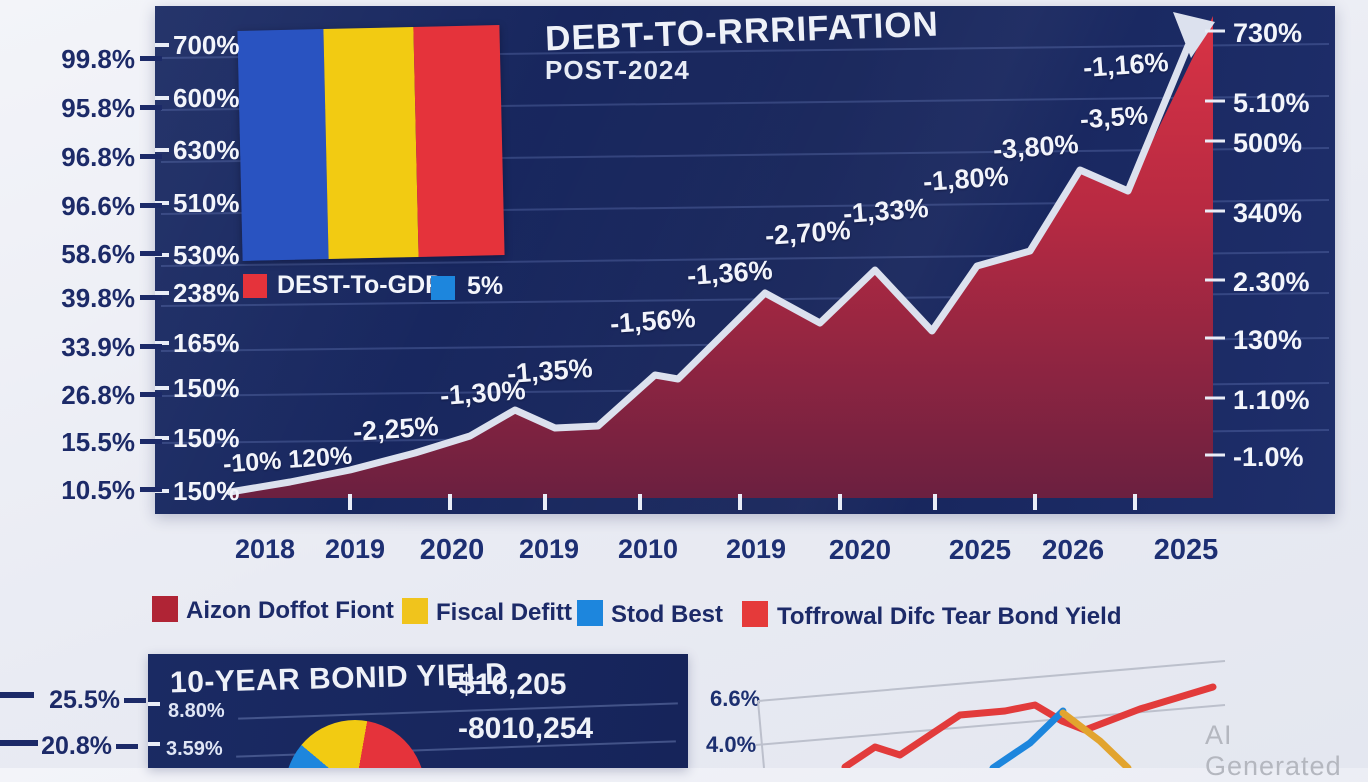  What do you see at coordinates (359, 285) in the screenshot?
I see `legend-label-debt-to-gdp: DEST-To-GDP` at bounding box center [359, 285].